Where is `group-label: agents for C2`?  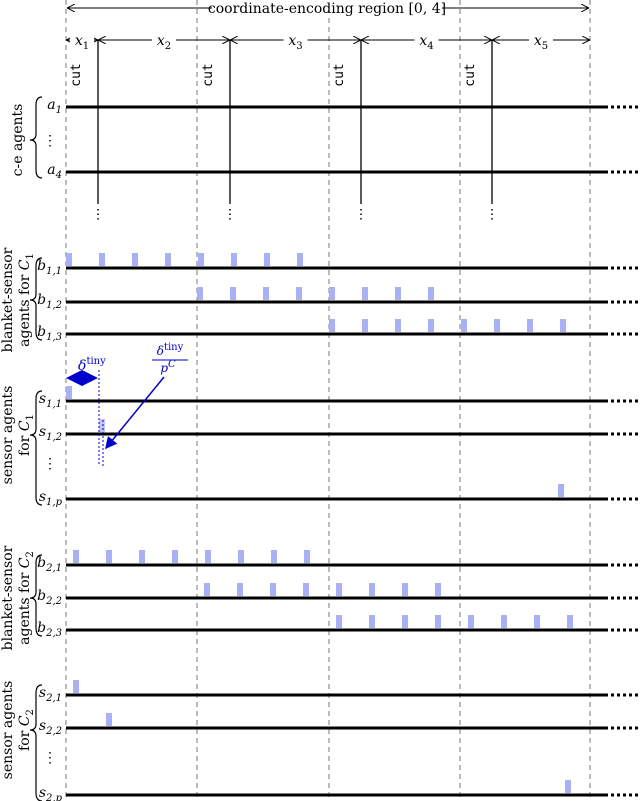
group-label: agents for C2 is located at coordinates (26, 598).